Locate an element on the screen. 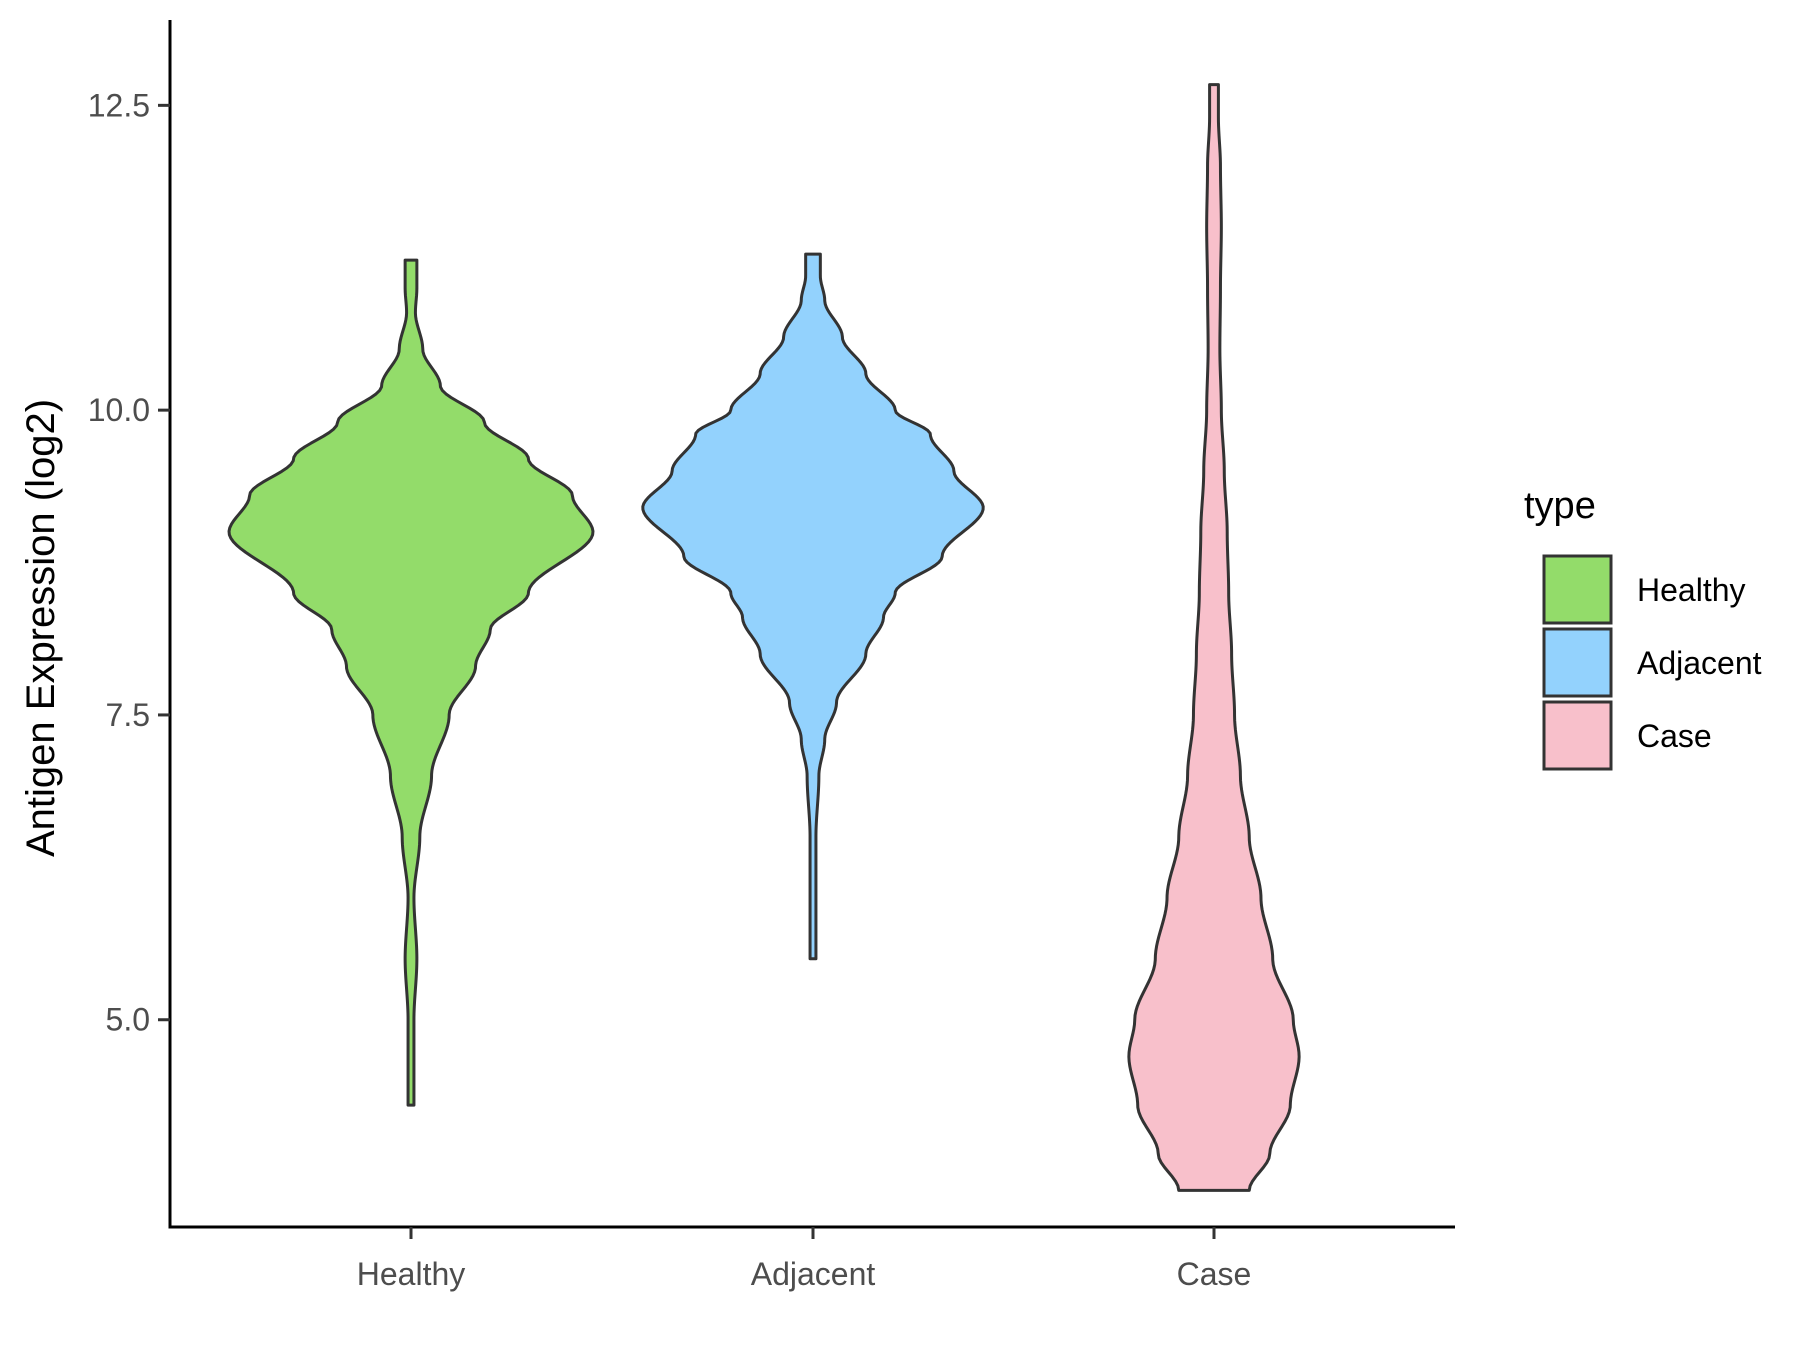 This screenshot has width=1800, height=1355. violin-healthy is located at coordinates (411, 682).